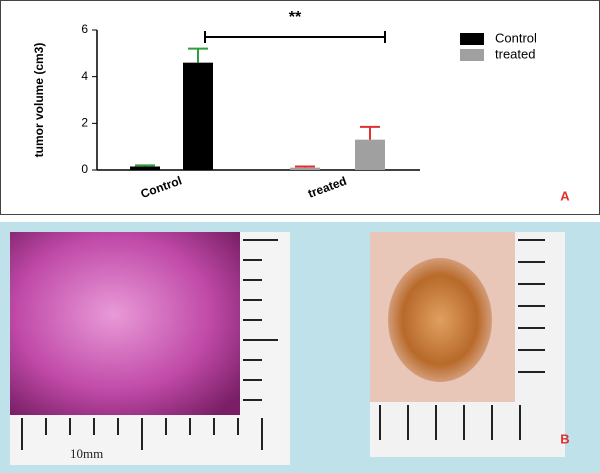  Describe the element at coordinates (84, 169) in the screenshot. I see `y-tick-label: 0` at that location.